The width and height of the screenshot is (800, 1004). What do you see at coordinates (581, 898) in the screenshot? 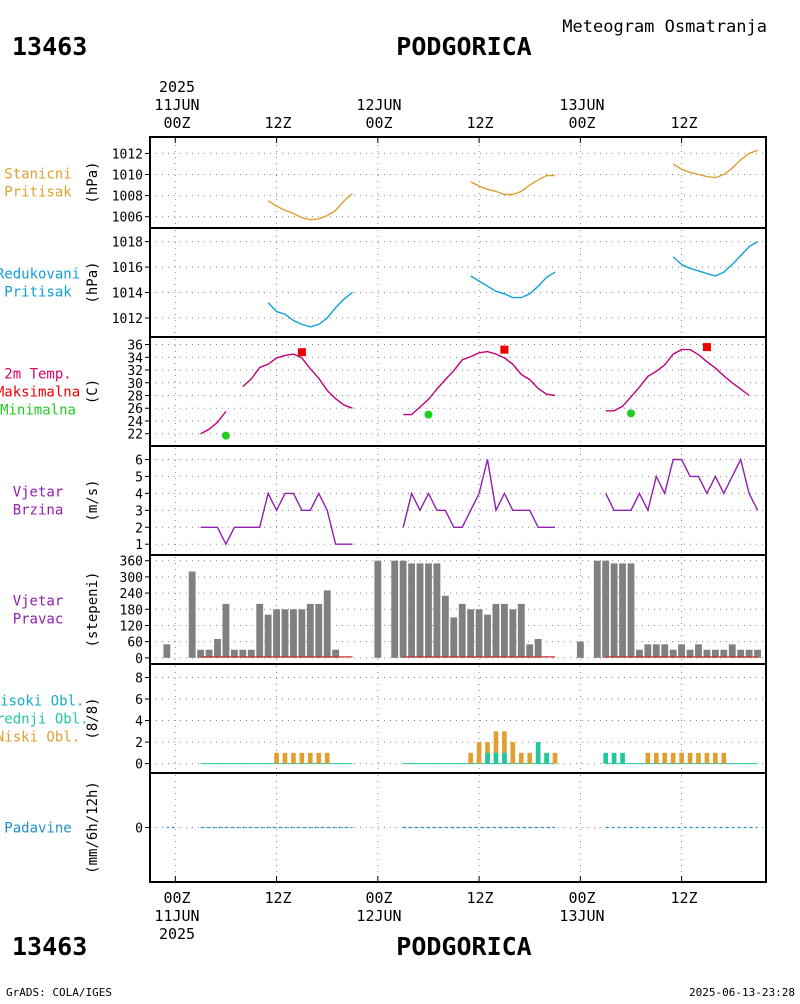
I see `hour-label-bottom-5: 00Z` at bounding box center [581, 898].